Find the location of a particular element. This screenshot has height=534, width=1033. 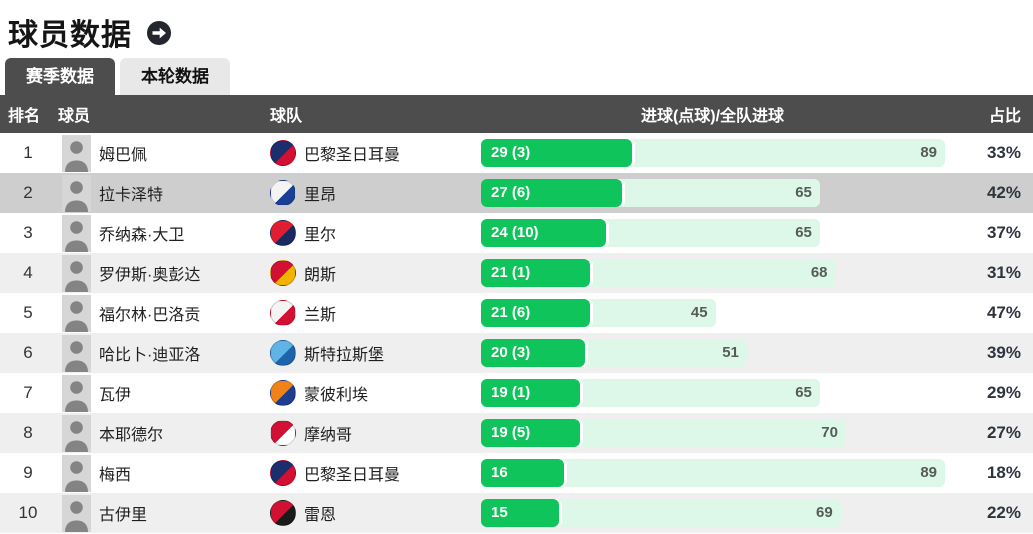

player-goals-value: 24 (10) is located at coordinates (515, 232).